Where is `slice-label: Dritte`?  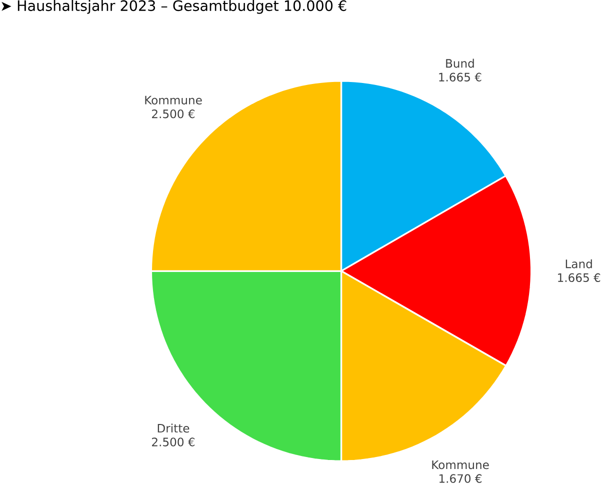 slice-label: Dritte is located at coordinates (174, 428).